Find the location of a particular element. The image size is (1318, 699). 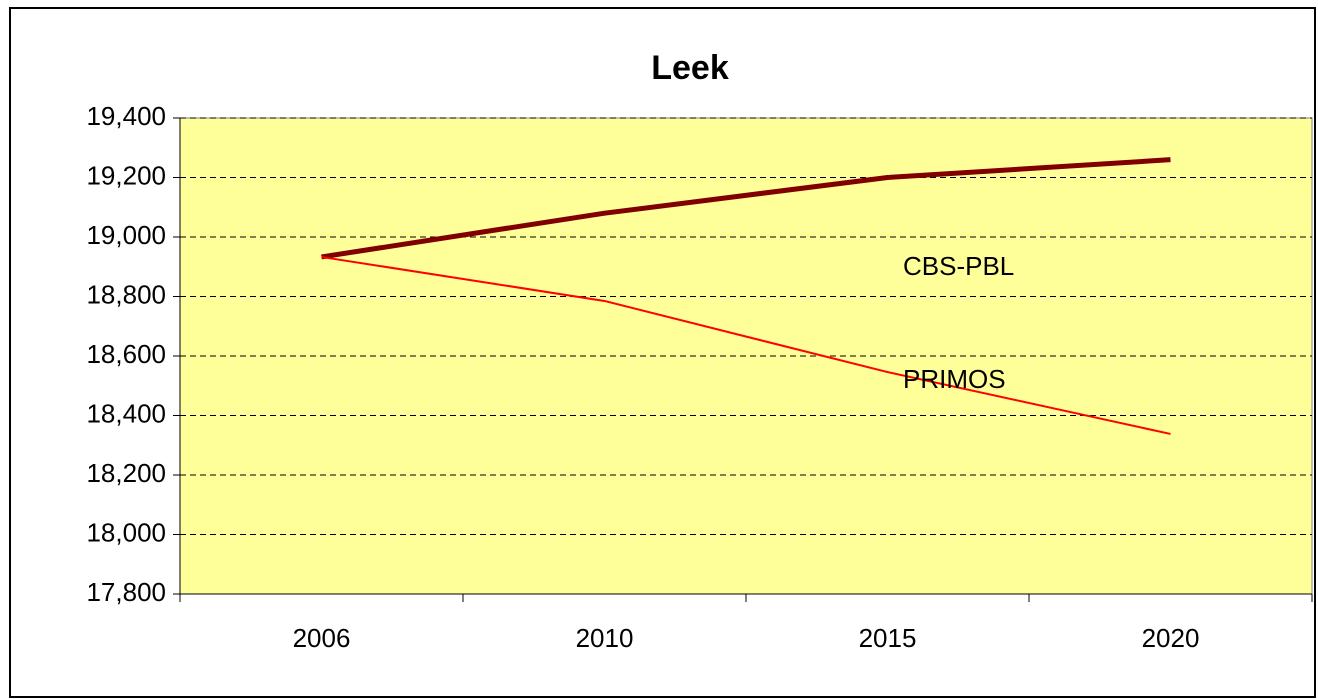

y-tick-label: 19,000 is located at coordinates (126, 235).